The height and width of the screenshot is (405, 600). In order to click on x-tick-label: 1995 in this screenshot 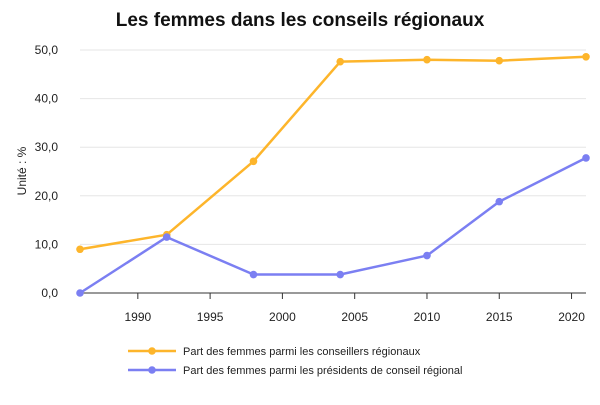, I will do `click(210, 317)`.